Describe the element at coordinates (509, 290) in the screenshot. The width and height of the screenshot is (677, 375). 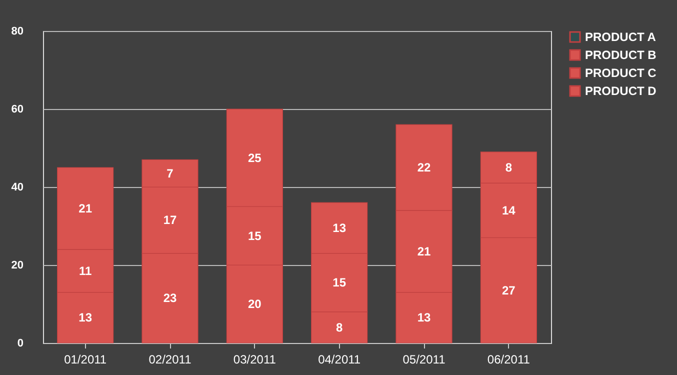
I see `data-label: 27` at that location.